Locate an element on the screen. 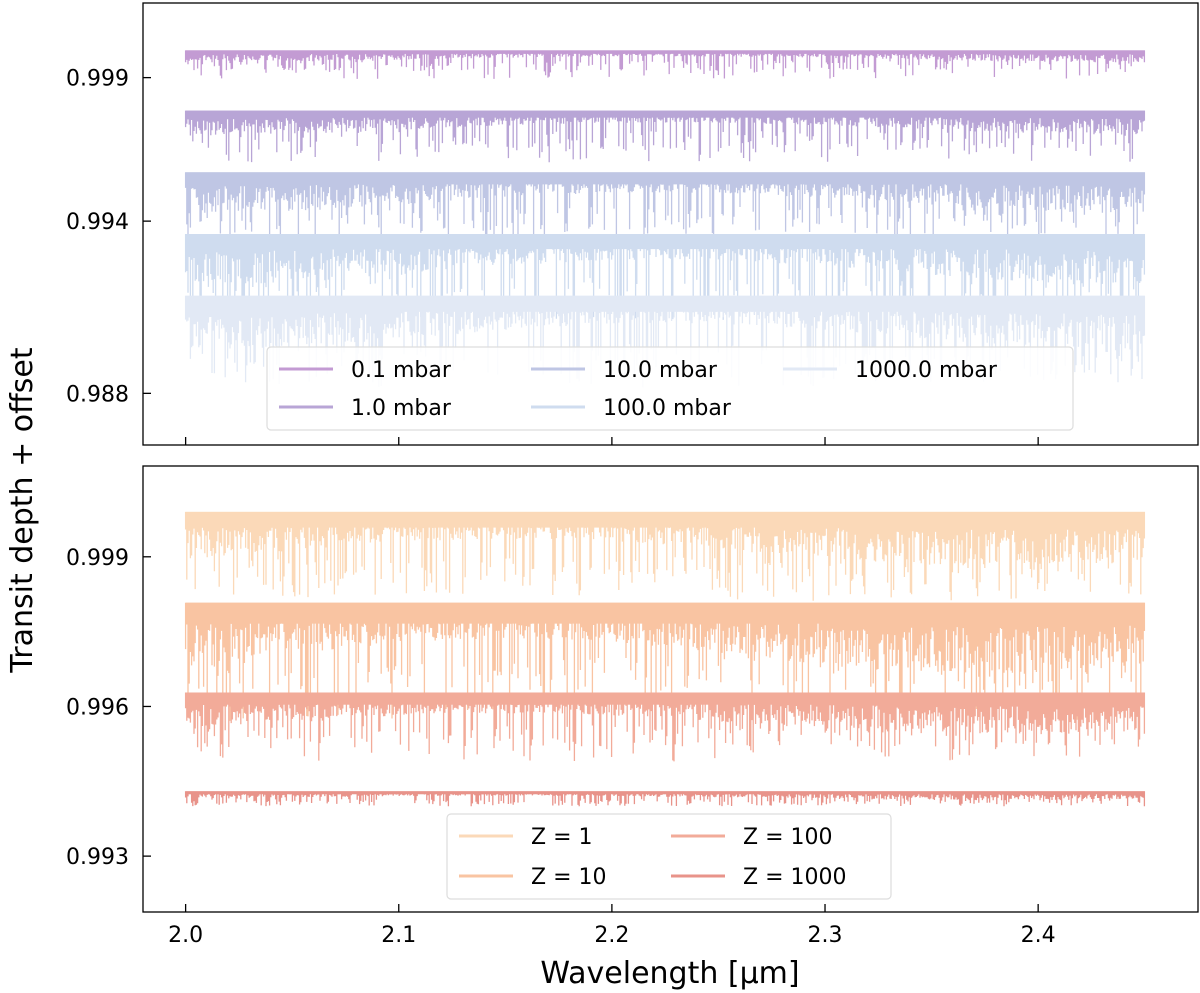 Image resolution: width=1200 pixels, height=993 pixels. legend-label: Z = 1 is located at coordinates (562, 837).